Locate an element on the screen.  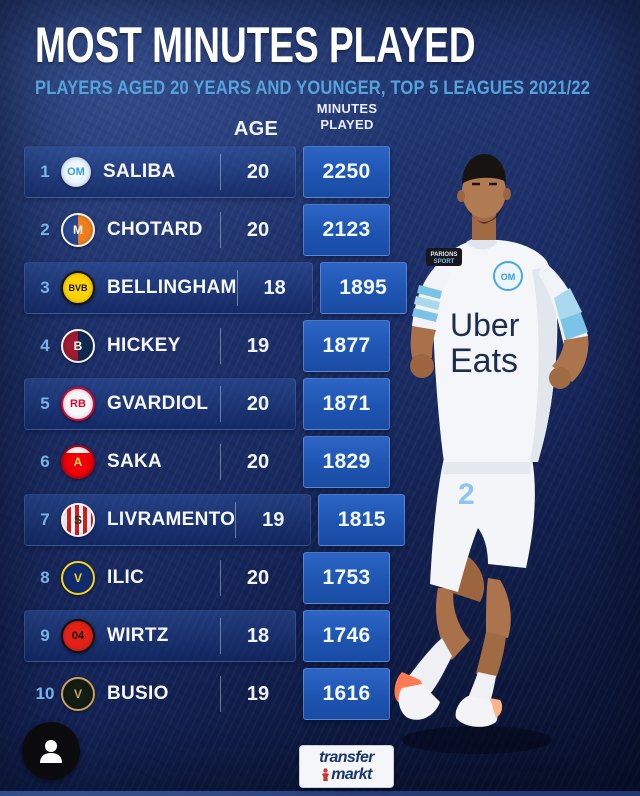
transfermarkt-logo: transfer markt is located at coordinates (346, 766).